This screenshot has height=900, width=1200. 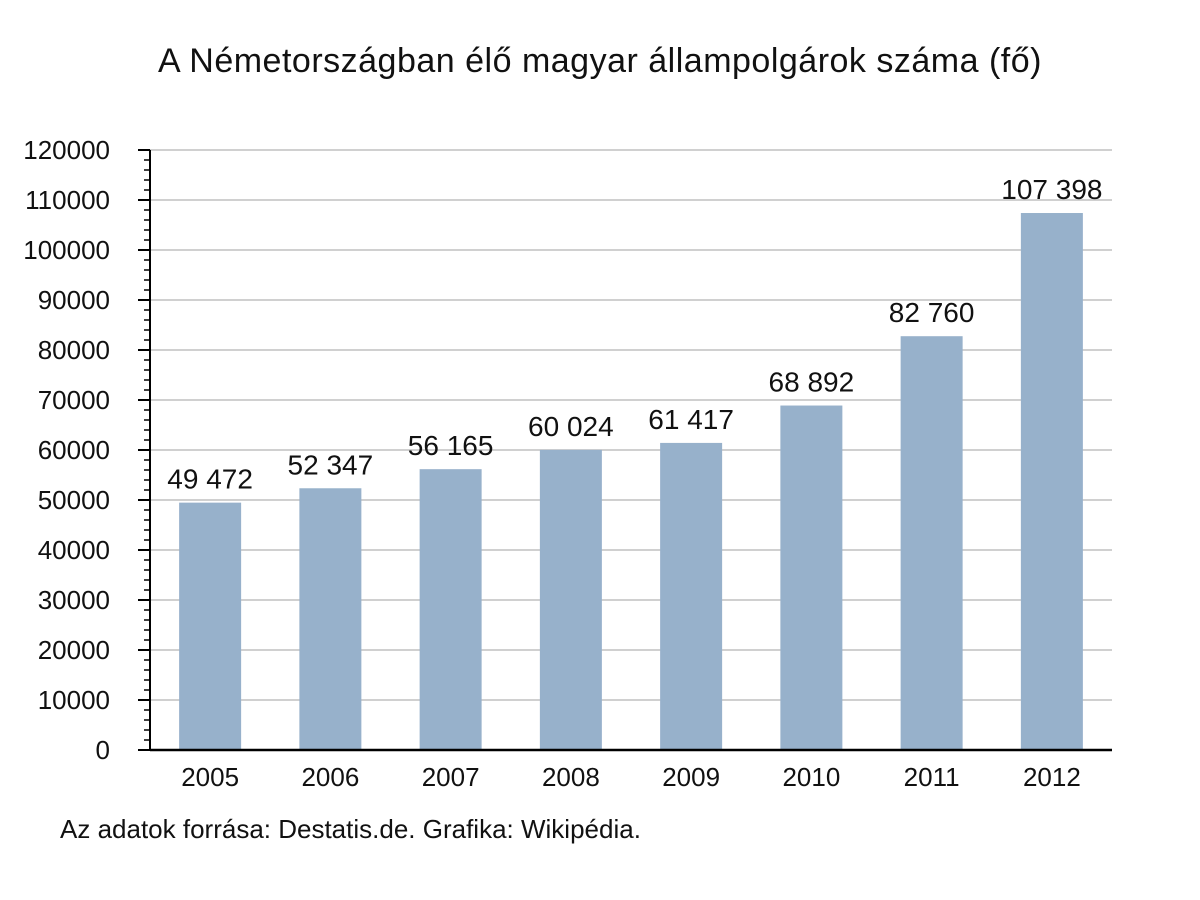 What do you see at coordinates (331, 464) in the screenshot?
I see `data-label: 52 347` at bounding box center [331, 464].